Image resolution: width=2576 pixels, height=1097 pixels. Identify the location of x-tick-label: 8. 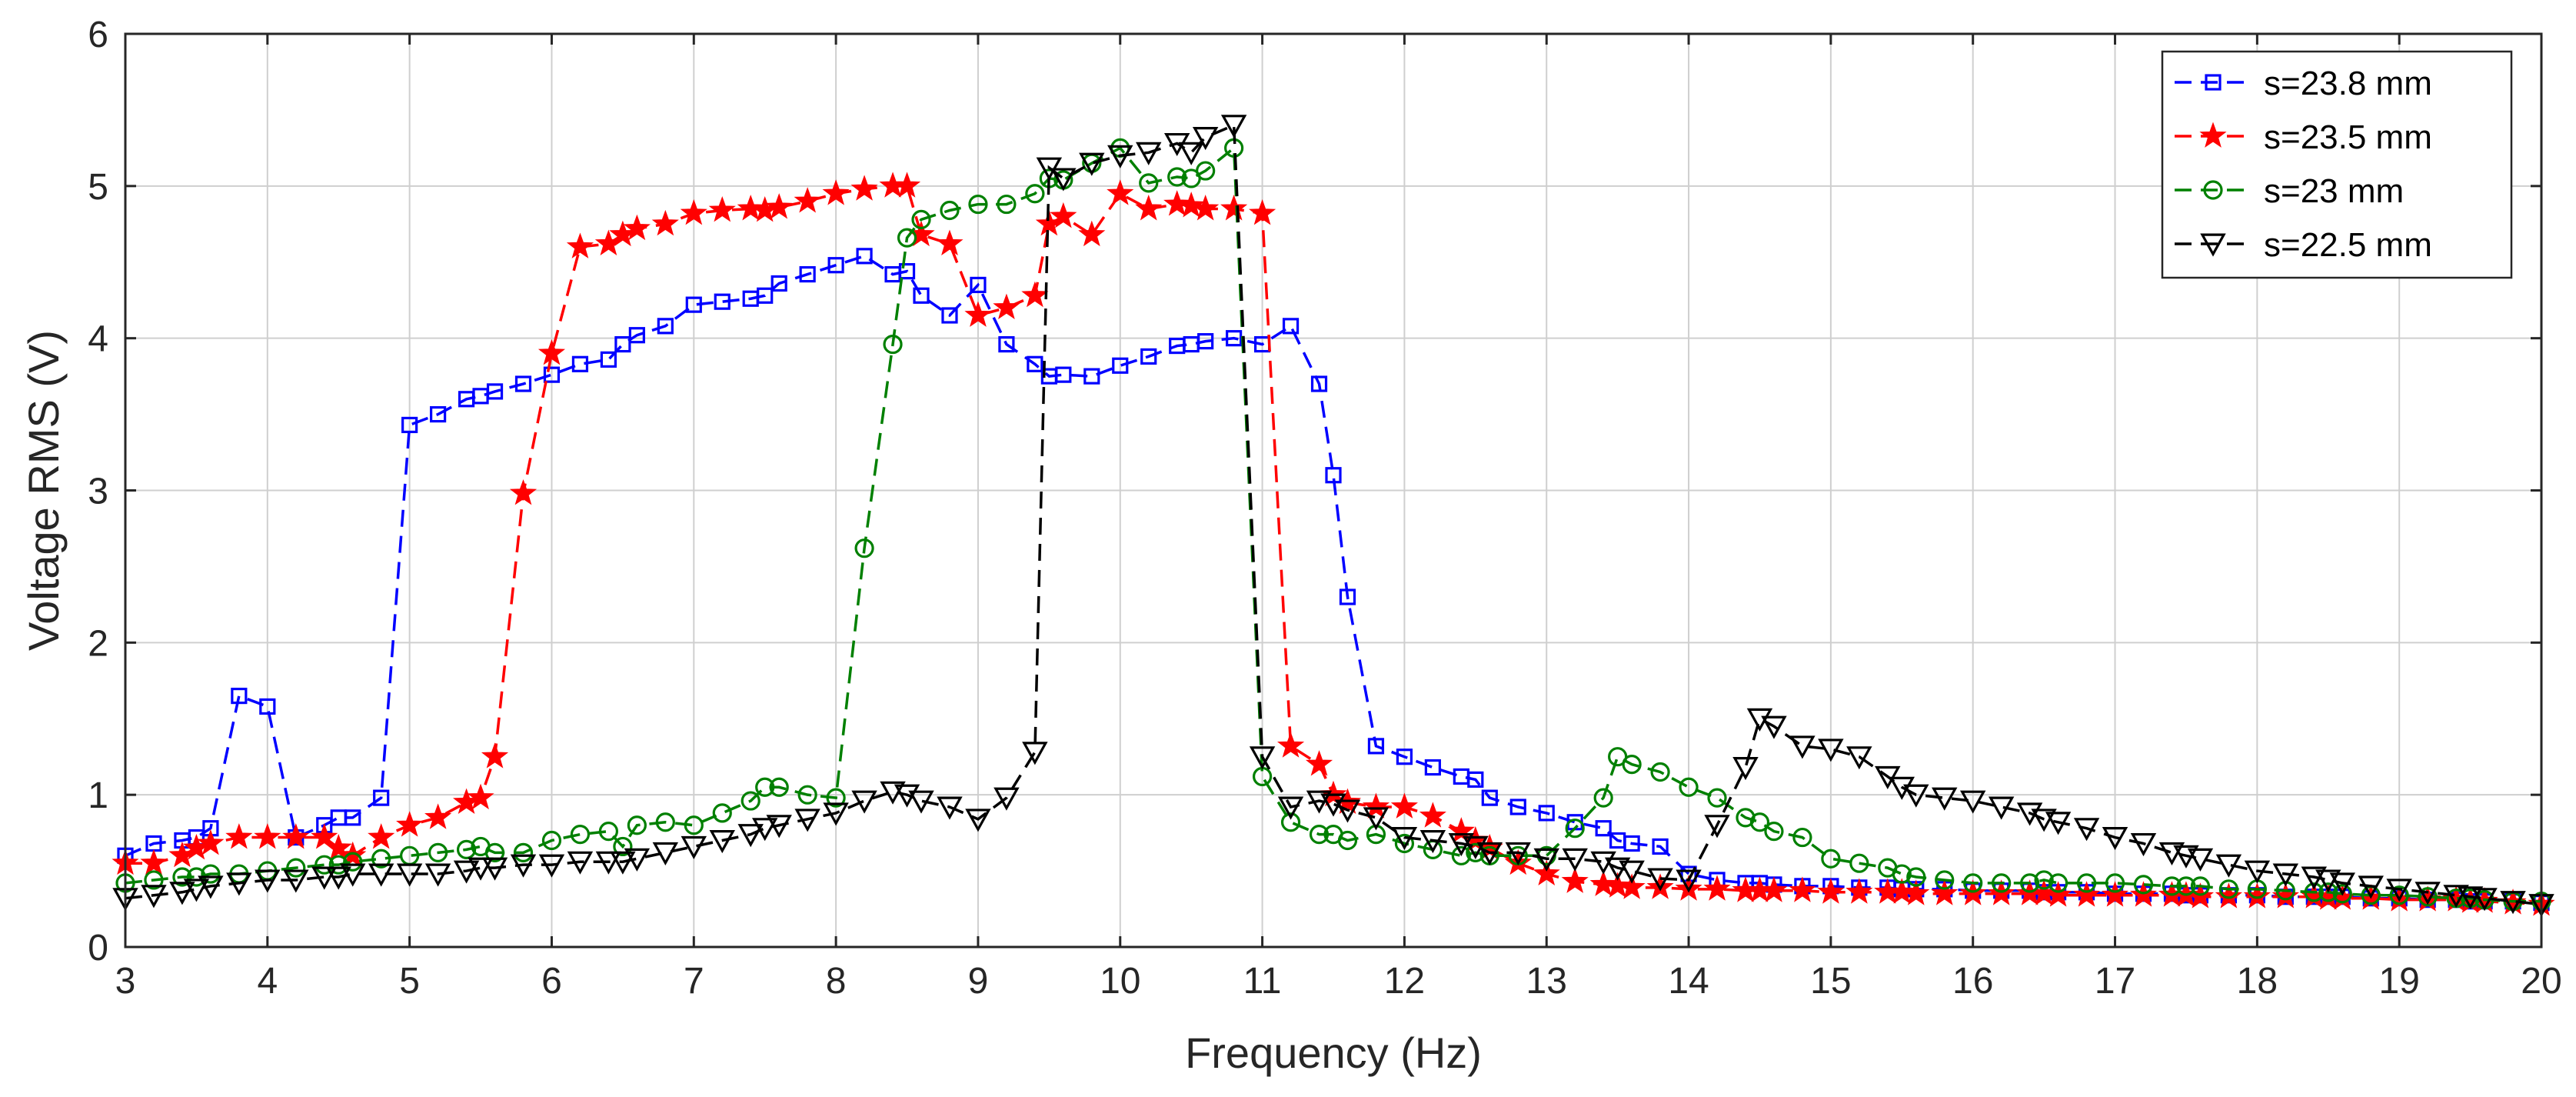
(836, 981).